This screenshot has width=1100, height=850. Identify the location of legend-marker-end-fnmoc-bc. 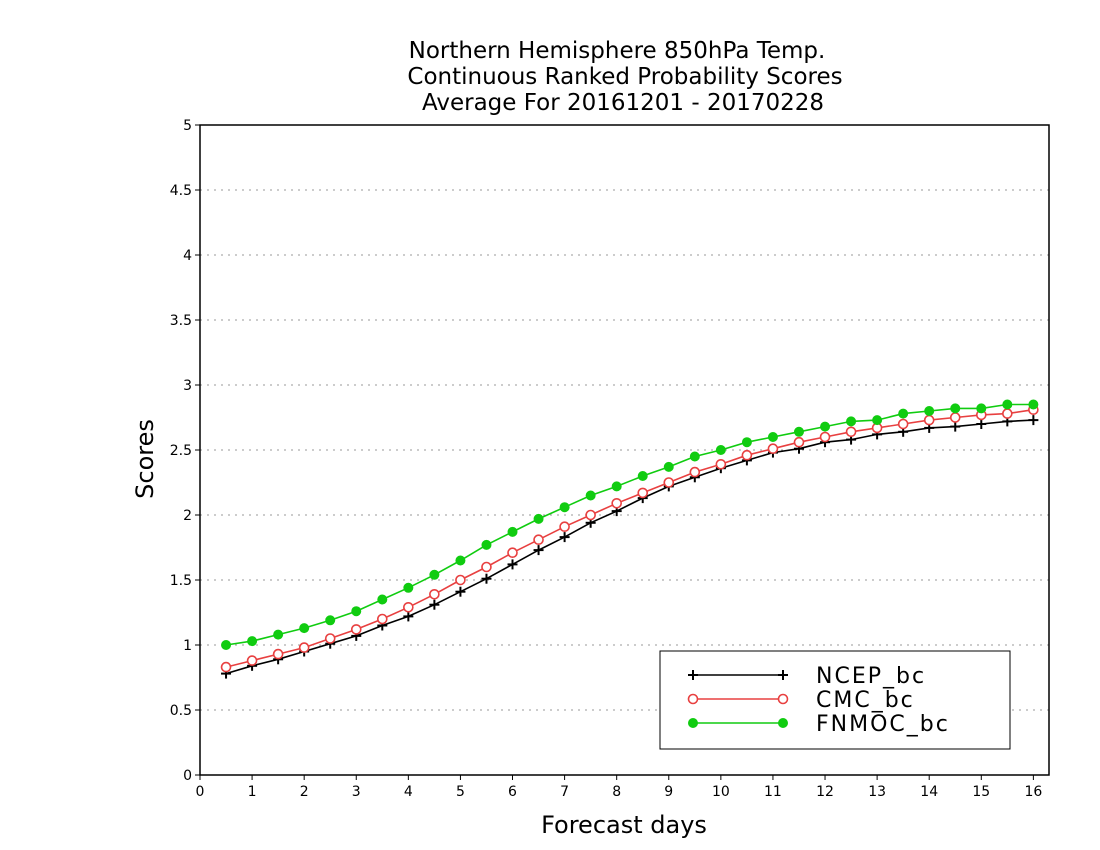
(783, 723).